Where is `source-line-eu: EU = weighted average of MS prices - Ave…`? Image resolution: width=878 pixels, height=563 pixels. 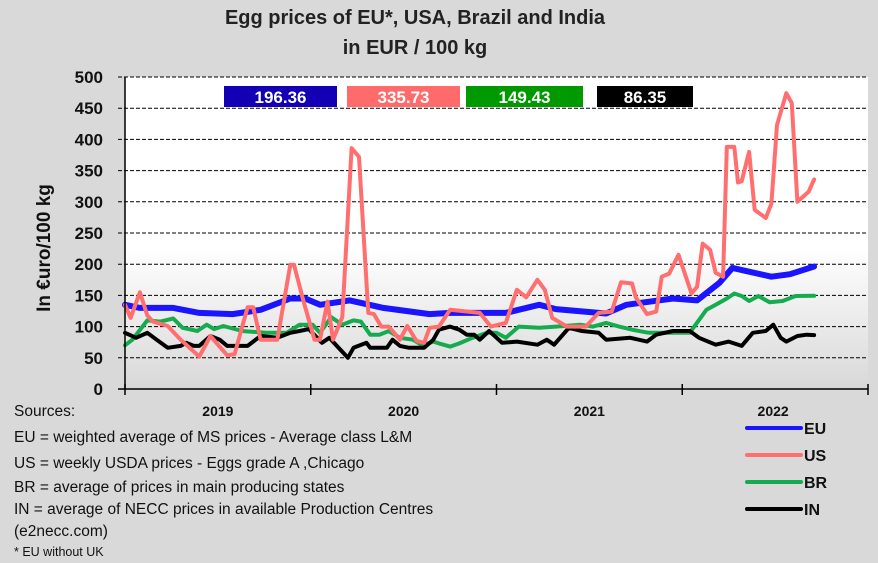 source-line-eu: EU = weighted average of MS prices - Ave… is located at coordinates (213, 437).